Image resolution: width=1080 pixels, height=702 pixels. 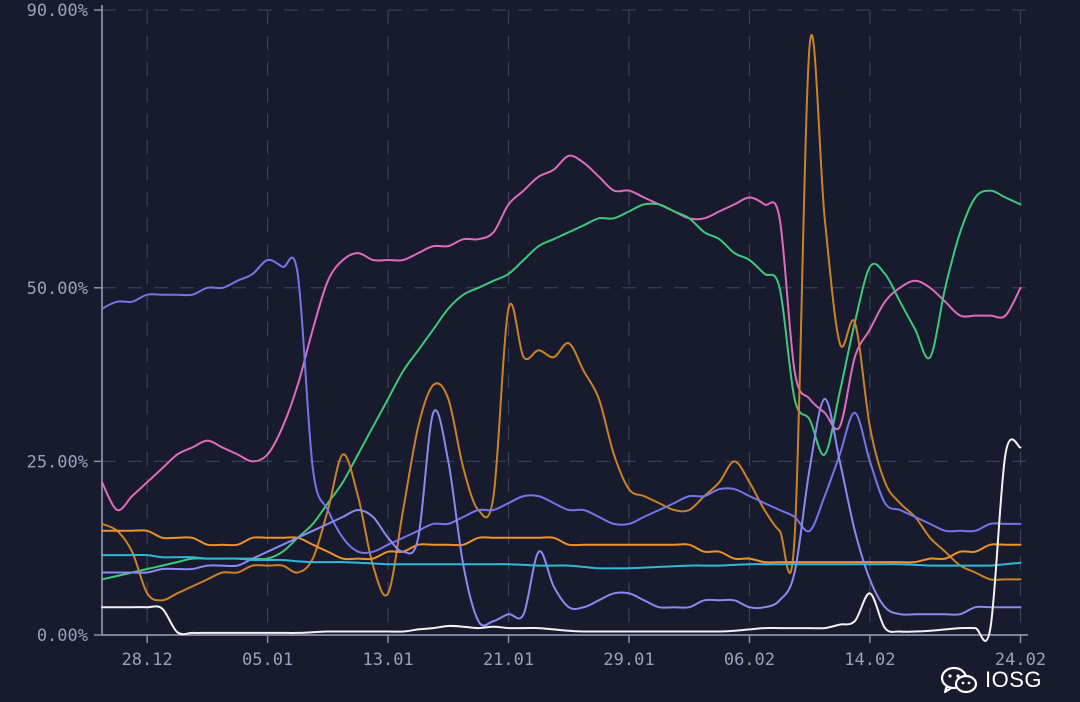 I want to click on y-tick-label: 25.00%, so click(x=57, y=462).